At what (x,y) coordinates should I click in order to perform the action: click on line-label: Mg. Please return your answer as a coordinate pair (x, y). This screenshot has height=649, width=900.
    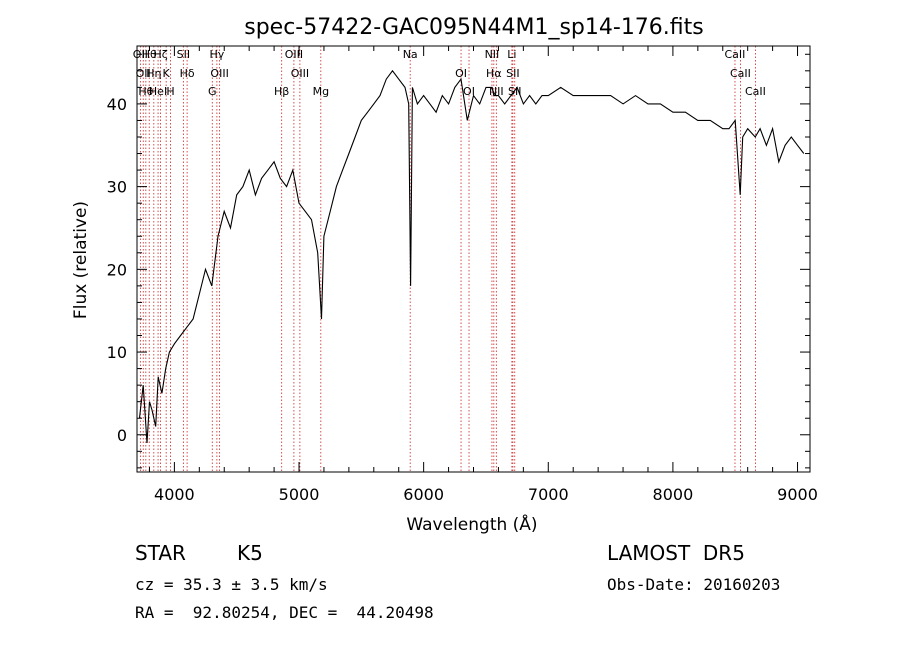
    Looking at the image, I should click on (321, 91).